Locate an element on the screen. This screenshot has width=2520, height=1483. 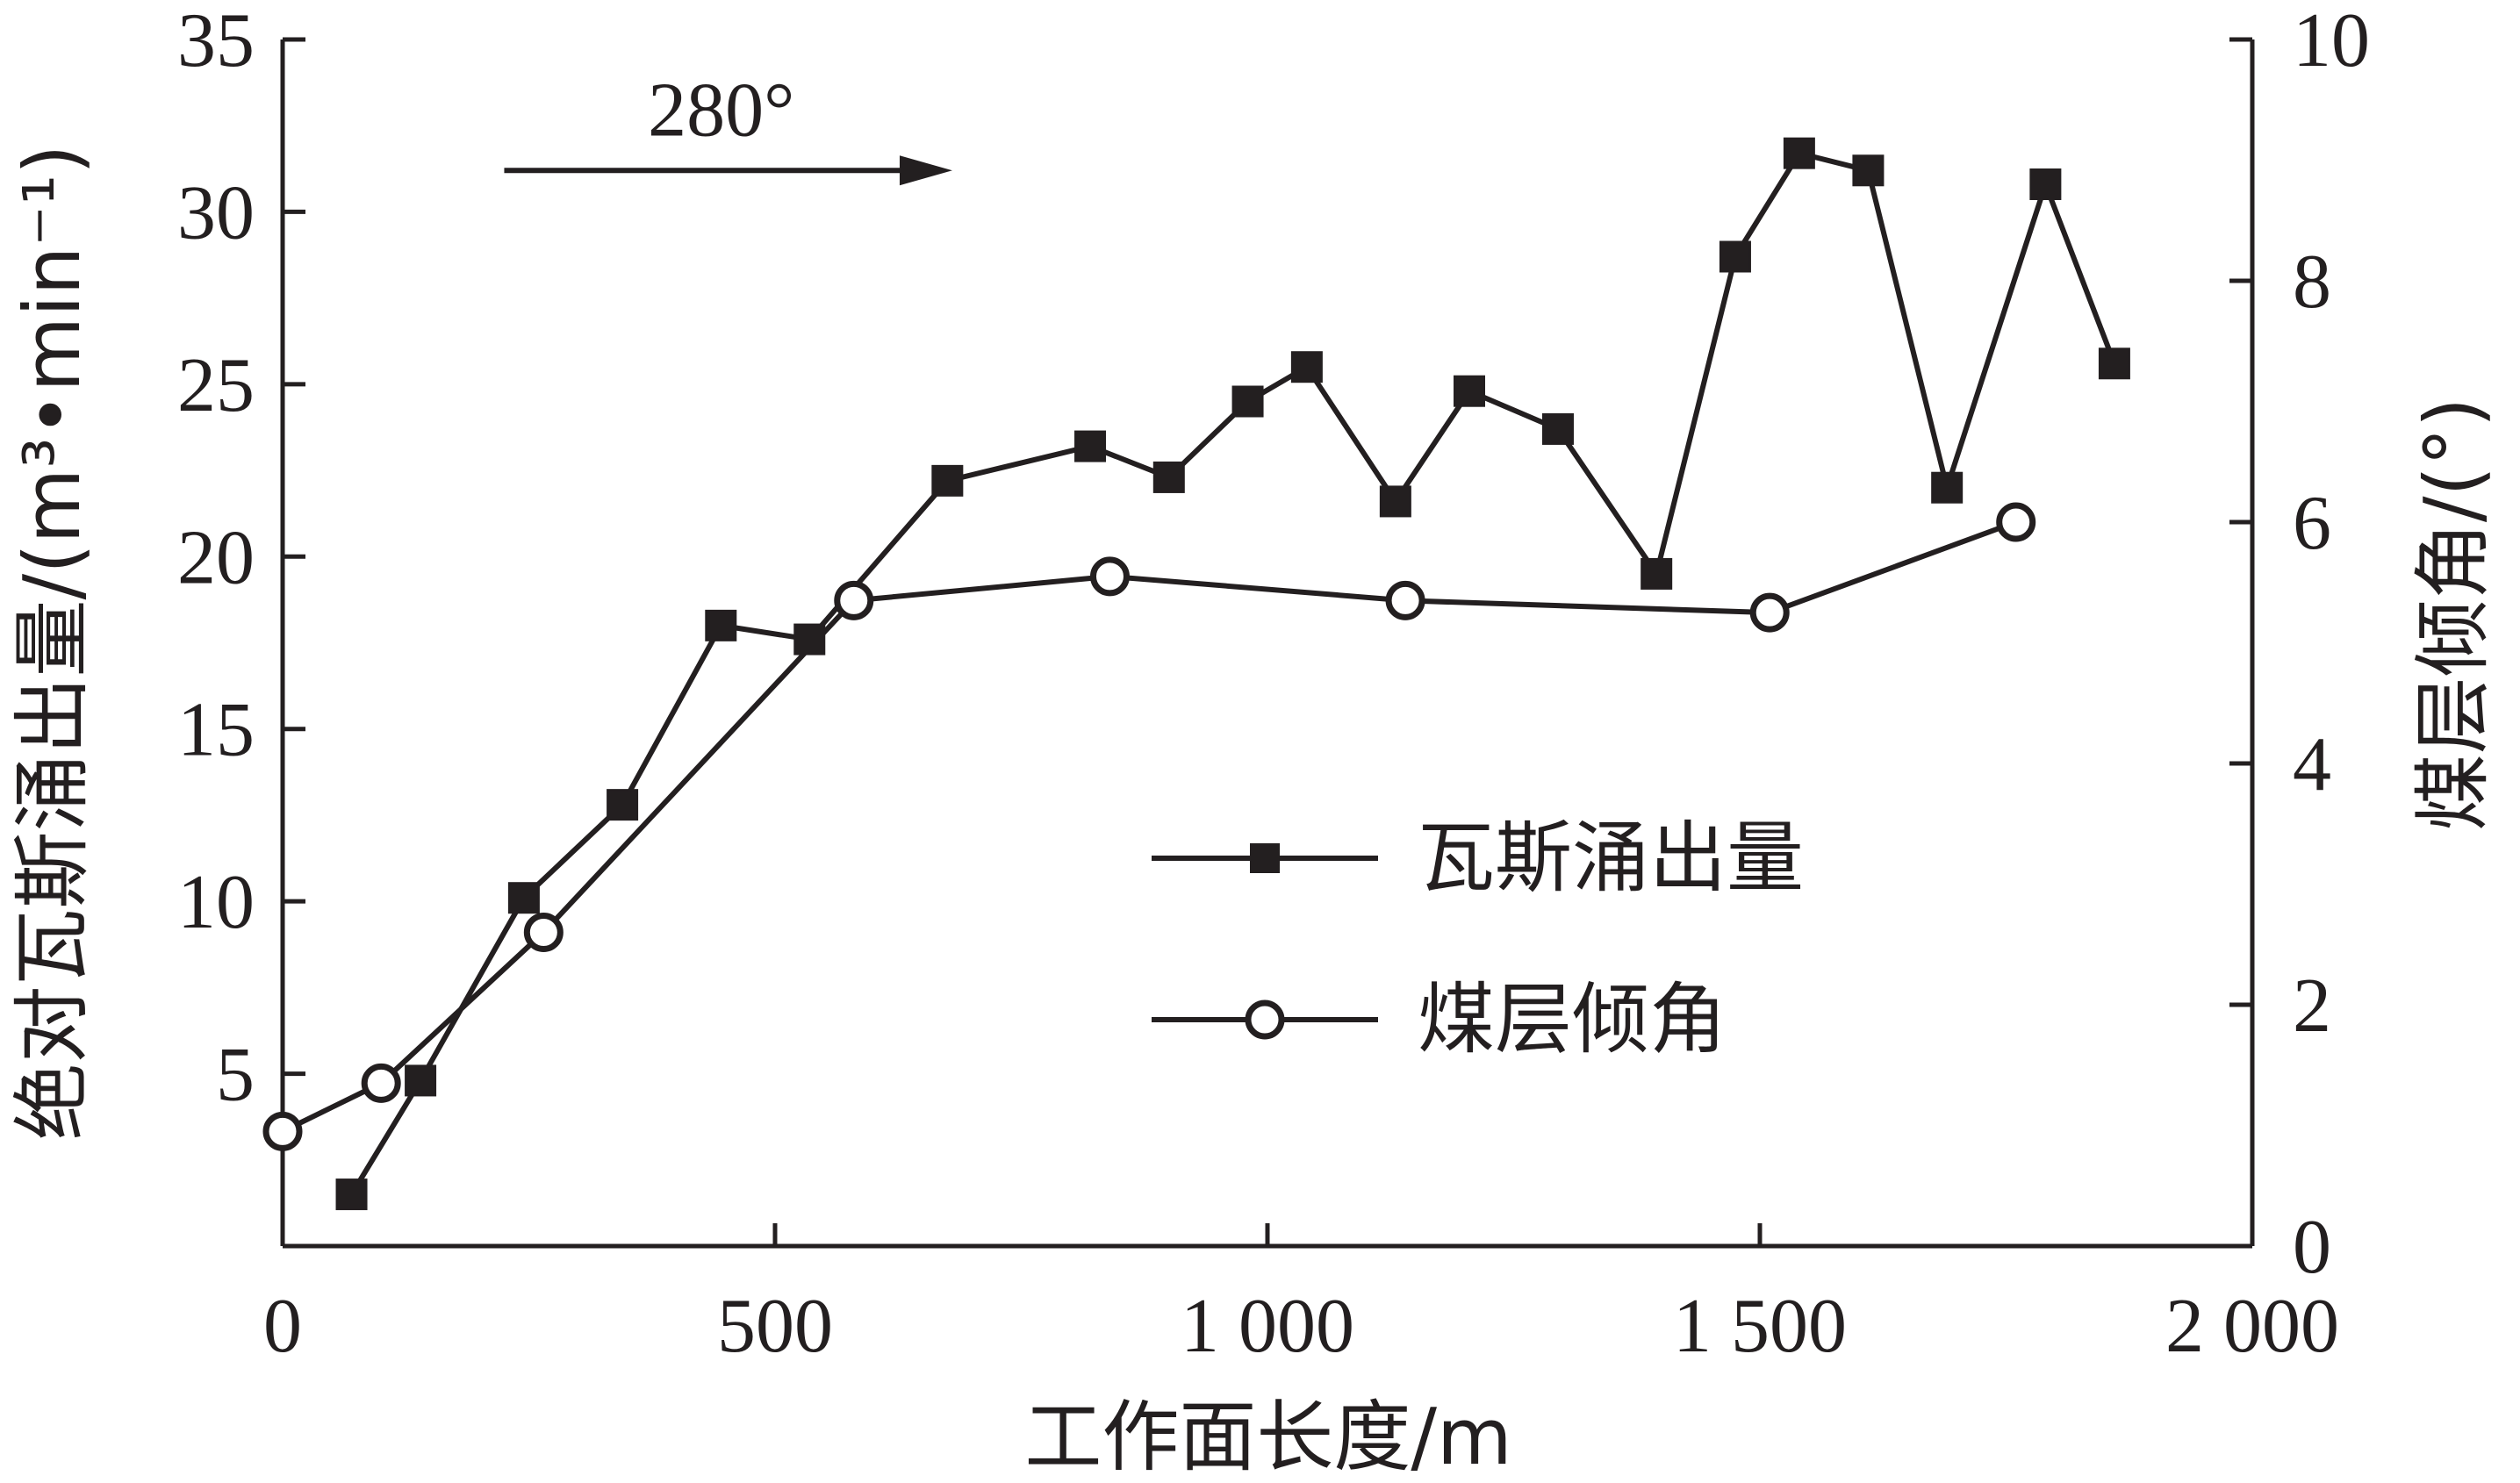
x-tick-label: 0 is located at coordinates (282, 1326).